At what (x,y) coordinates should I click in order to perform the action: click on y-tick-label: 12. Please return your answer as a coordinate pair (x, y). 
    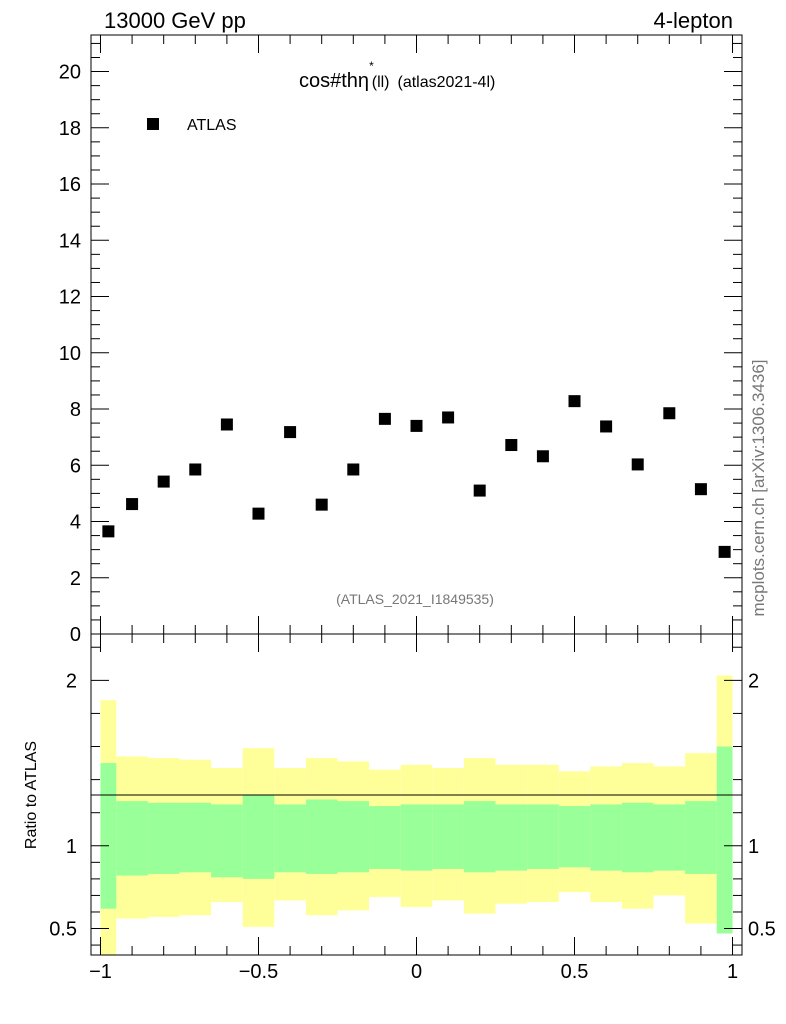
    Looking at the image, I should click on (70, 298).